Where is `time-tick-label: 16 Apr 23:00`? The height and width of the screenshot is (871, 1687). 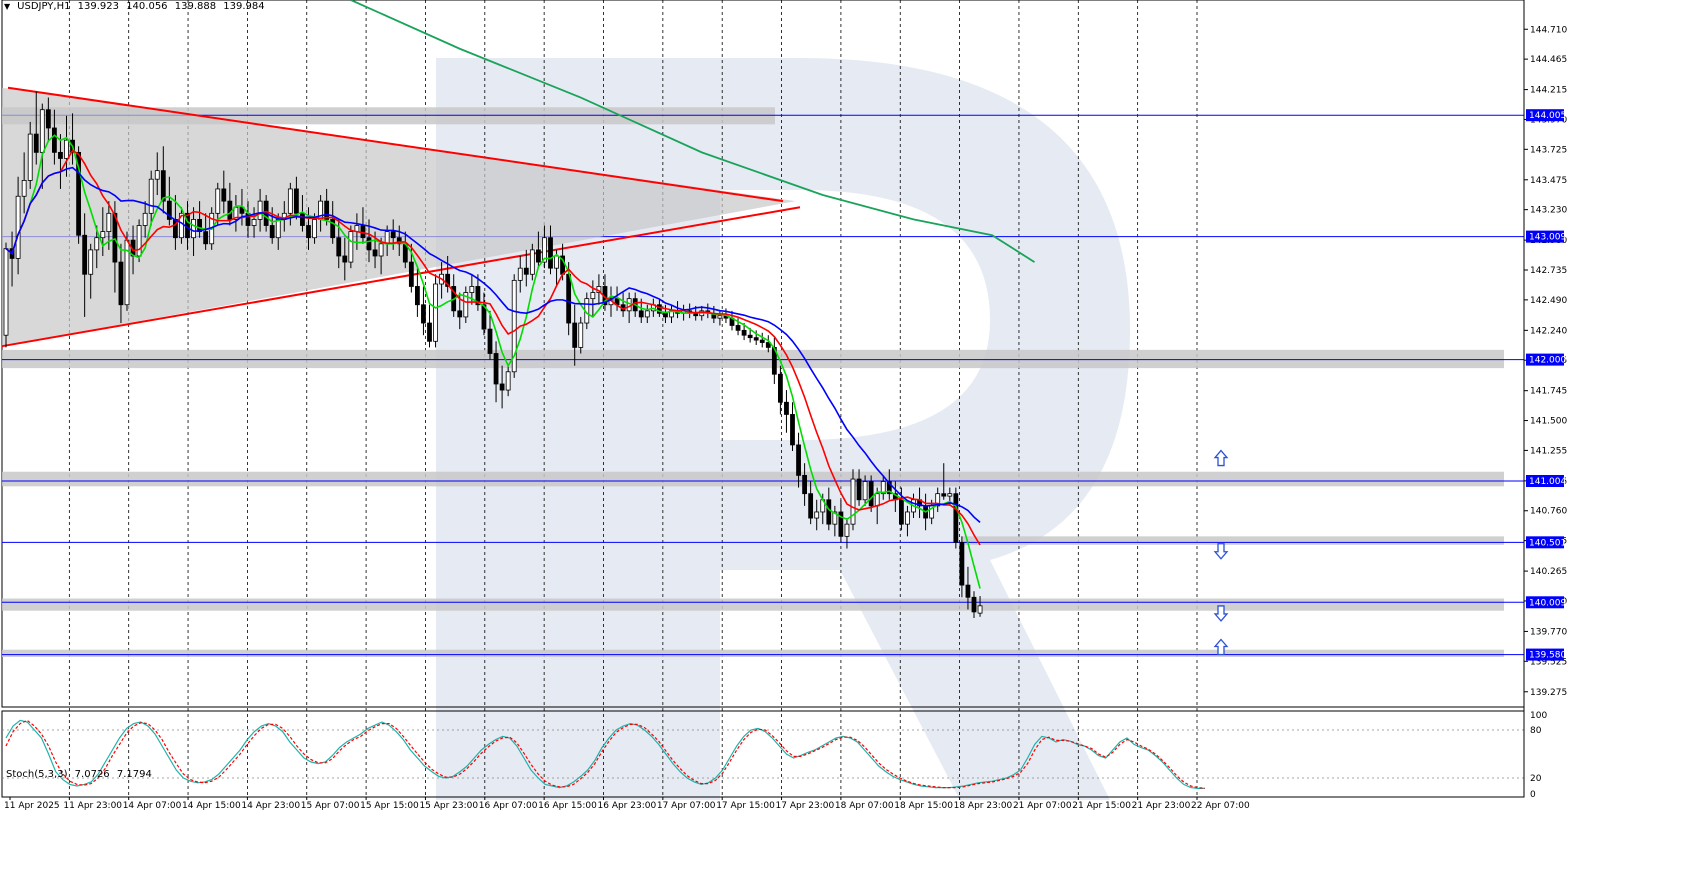 time-tick-label: 16 Apr 23:00 is located at coordinates (627, 806).